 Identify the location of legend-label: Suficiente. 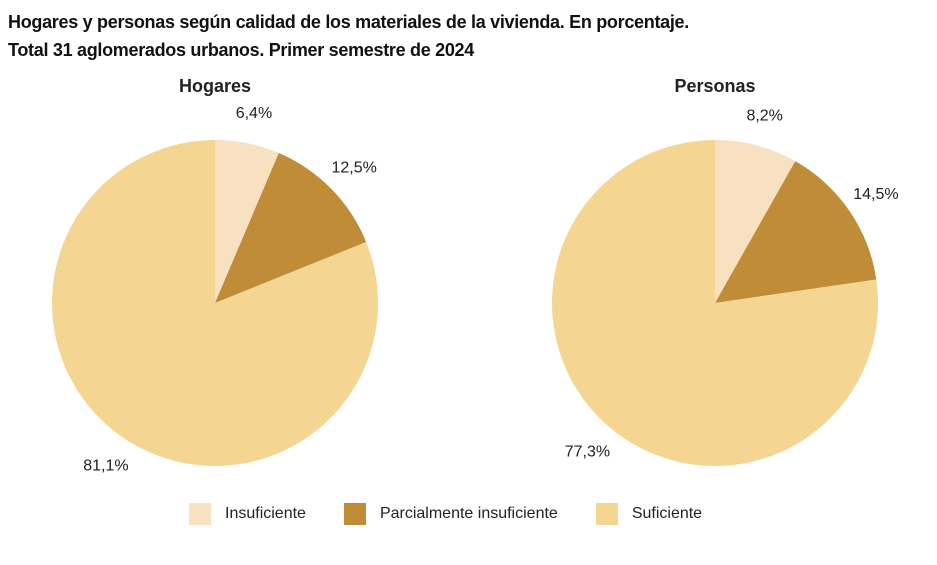
(667, 513).